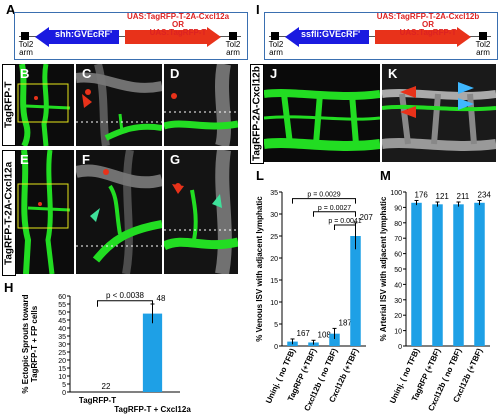 This screenshot has width=500, height=418. Describe the element at coordinates (25, 343) in the screenshot. I see `y-axis-label: % Ectopic Sprouts toward` at that location.